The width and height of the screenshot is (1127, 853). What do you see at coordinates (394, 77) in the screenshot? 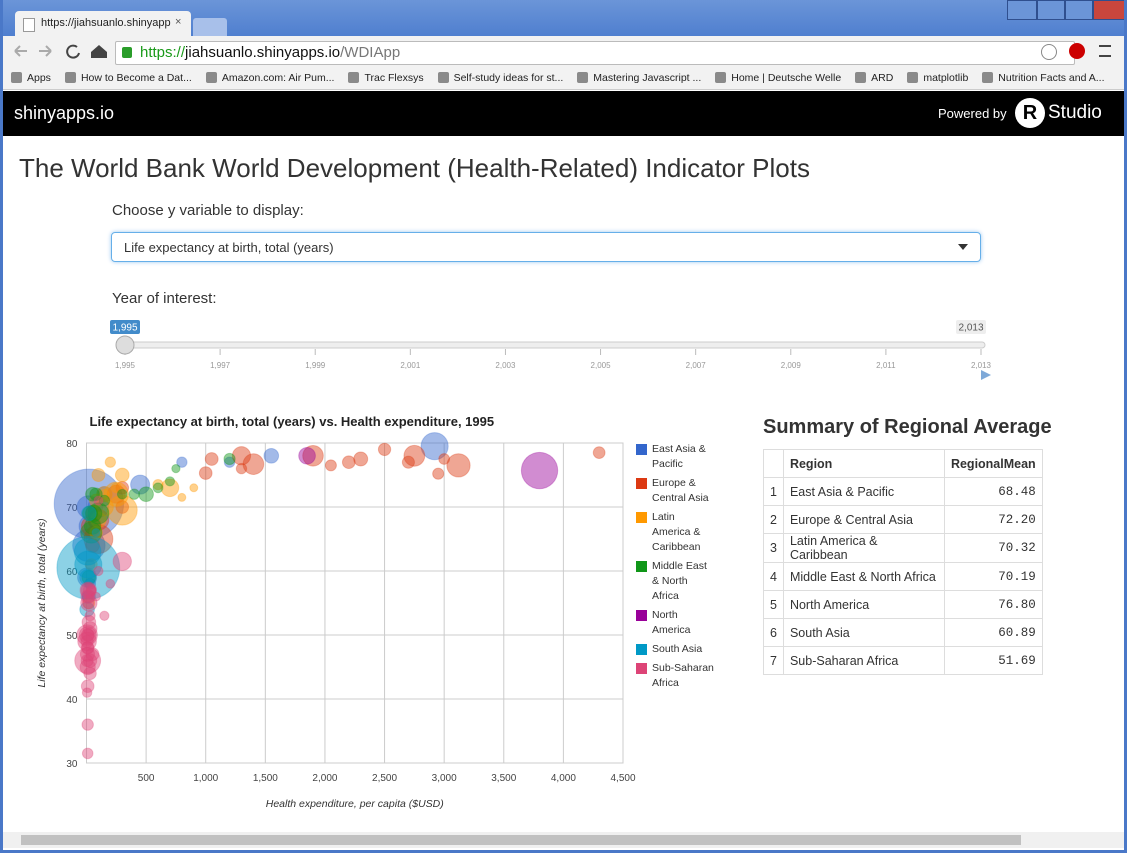
I see `bookmark-label: Trac Flexsys` at bounding box center [394, 77].